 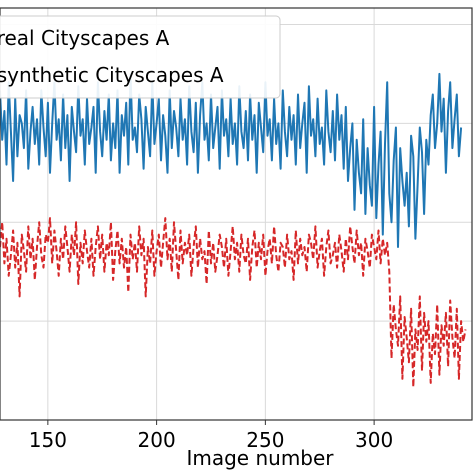 I want to click on x-tick-label: 250, so click(x=265, y=440).